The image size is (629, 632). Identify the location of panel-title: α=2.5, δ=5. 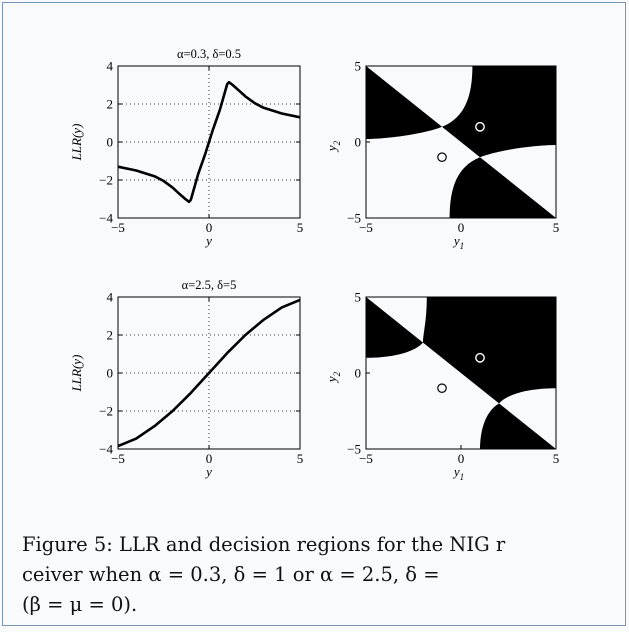
(209, 285).